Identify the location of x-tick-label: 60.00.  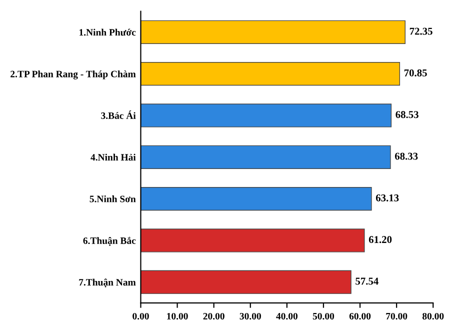
(360, 316).